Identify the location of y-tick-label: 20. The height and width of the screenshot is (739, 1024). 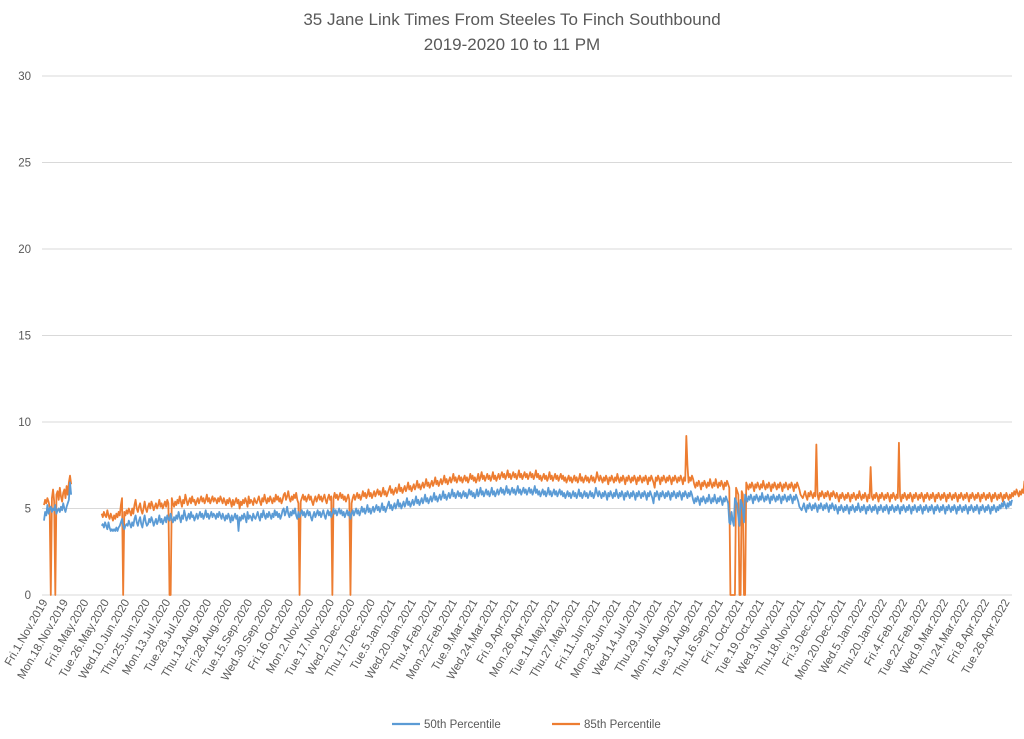
(24, 250).